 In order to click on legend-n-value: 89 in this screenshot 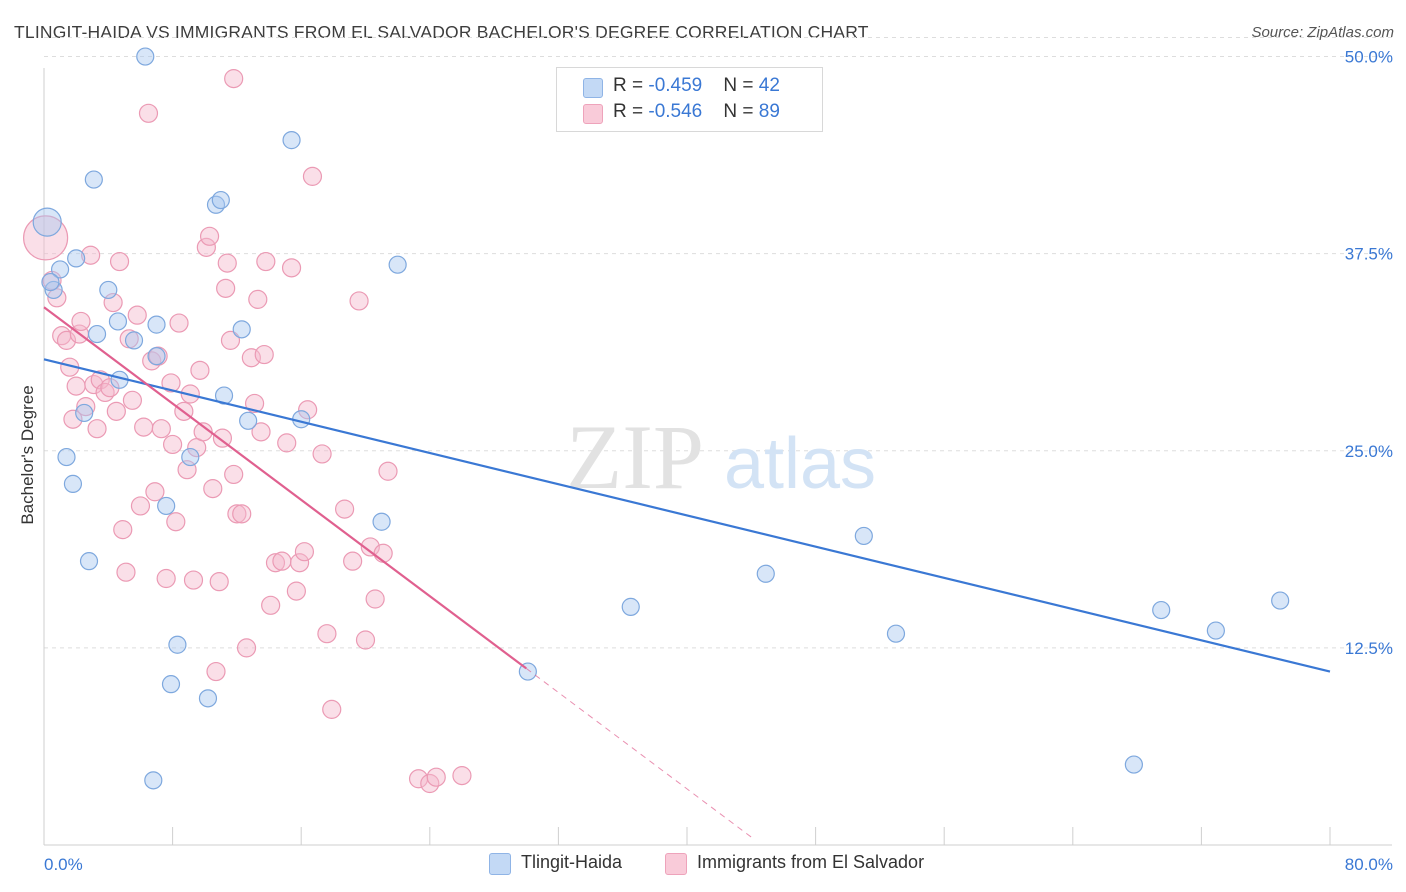, I will do `click(769, 111)`.